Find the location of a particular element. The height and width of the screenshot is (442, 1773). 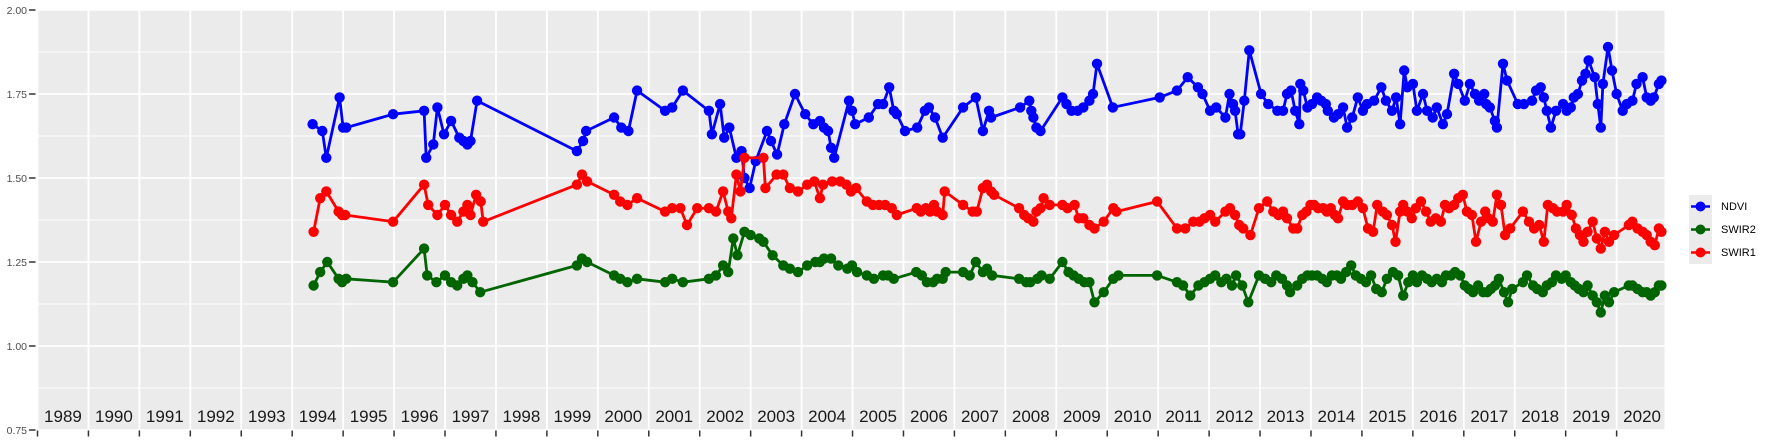

x-axis-year-label: 1991 is located at coordinates (165, 416).